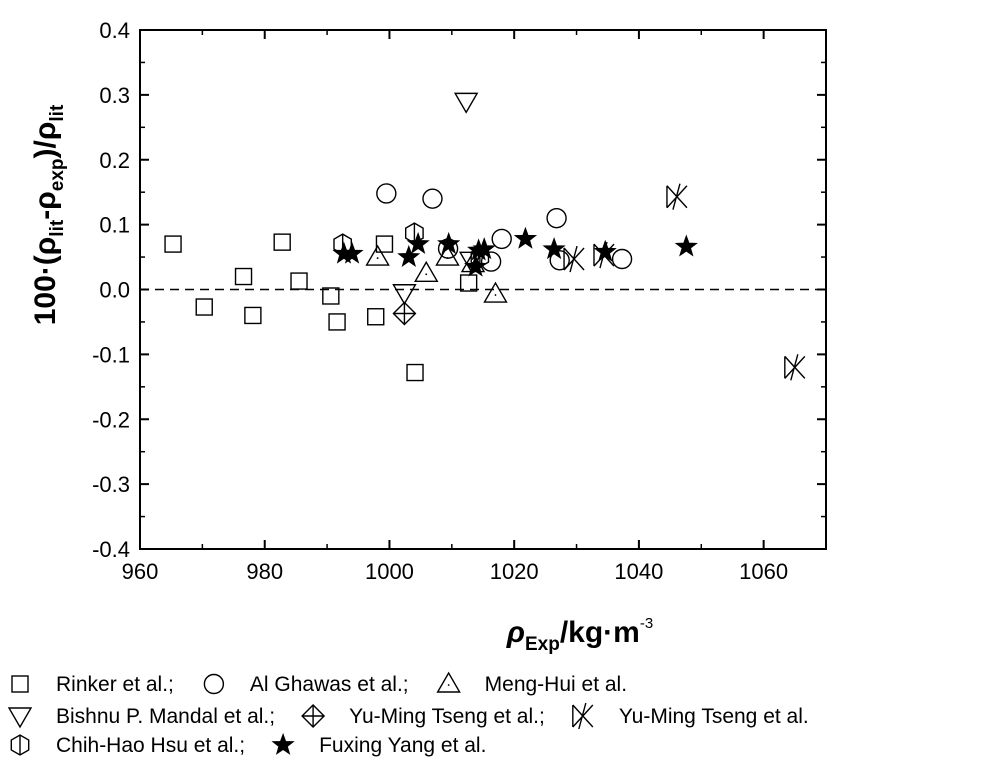 The image size is (987, 774). I want to click on legend-label: Al Ghawas et al.;, so click(329, 684).